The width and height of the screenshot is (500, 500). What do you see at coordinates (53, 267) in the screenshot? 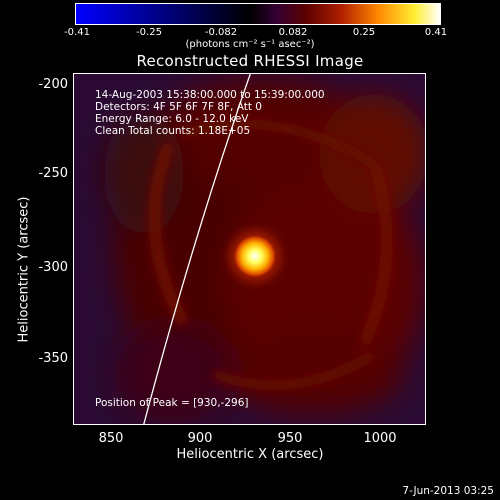
I see `y-tick-label: -300` at bounding box center [53, 267].